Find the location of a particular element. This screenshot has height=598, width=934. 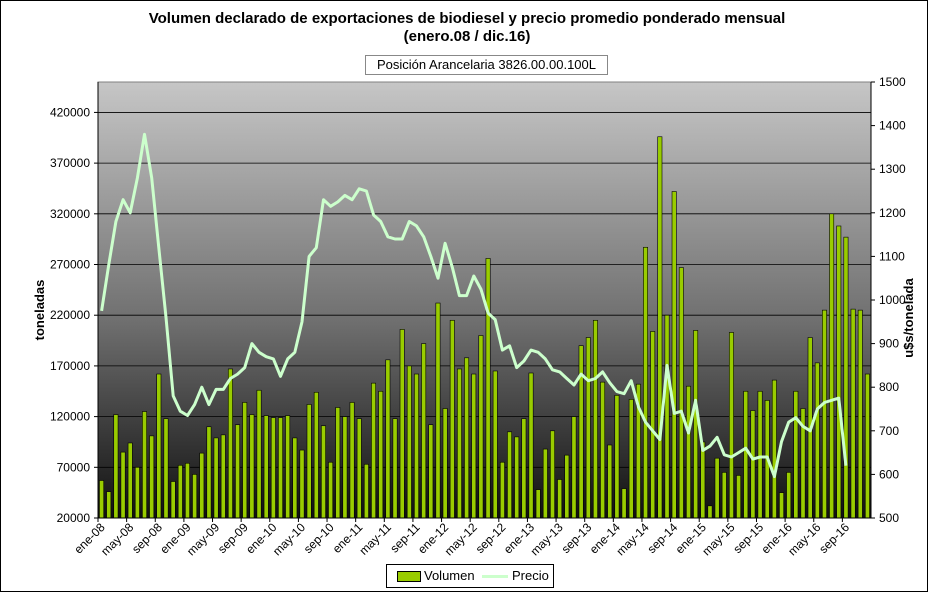

x-tick-label: sep-08 is located at coordinates (147, 538).